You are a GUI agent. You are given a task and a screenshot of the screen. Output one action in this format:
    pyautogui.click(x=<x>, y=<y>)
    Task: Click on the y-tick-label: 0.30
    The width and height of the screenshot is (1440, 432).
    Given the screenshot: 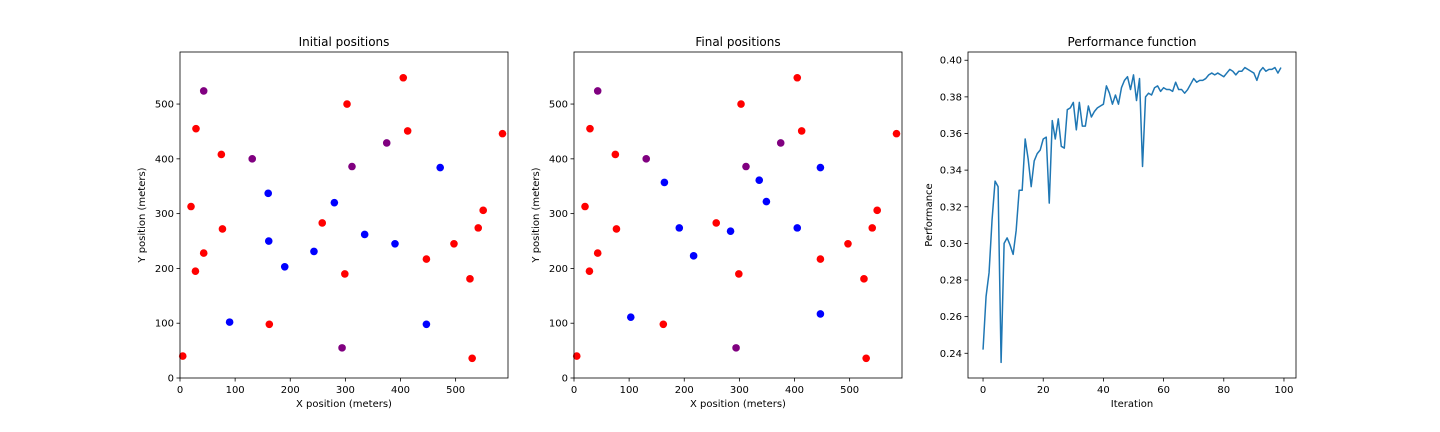 What is the action you would take?
    pyautogui.click(x=951, y=244)
    